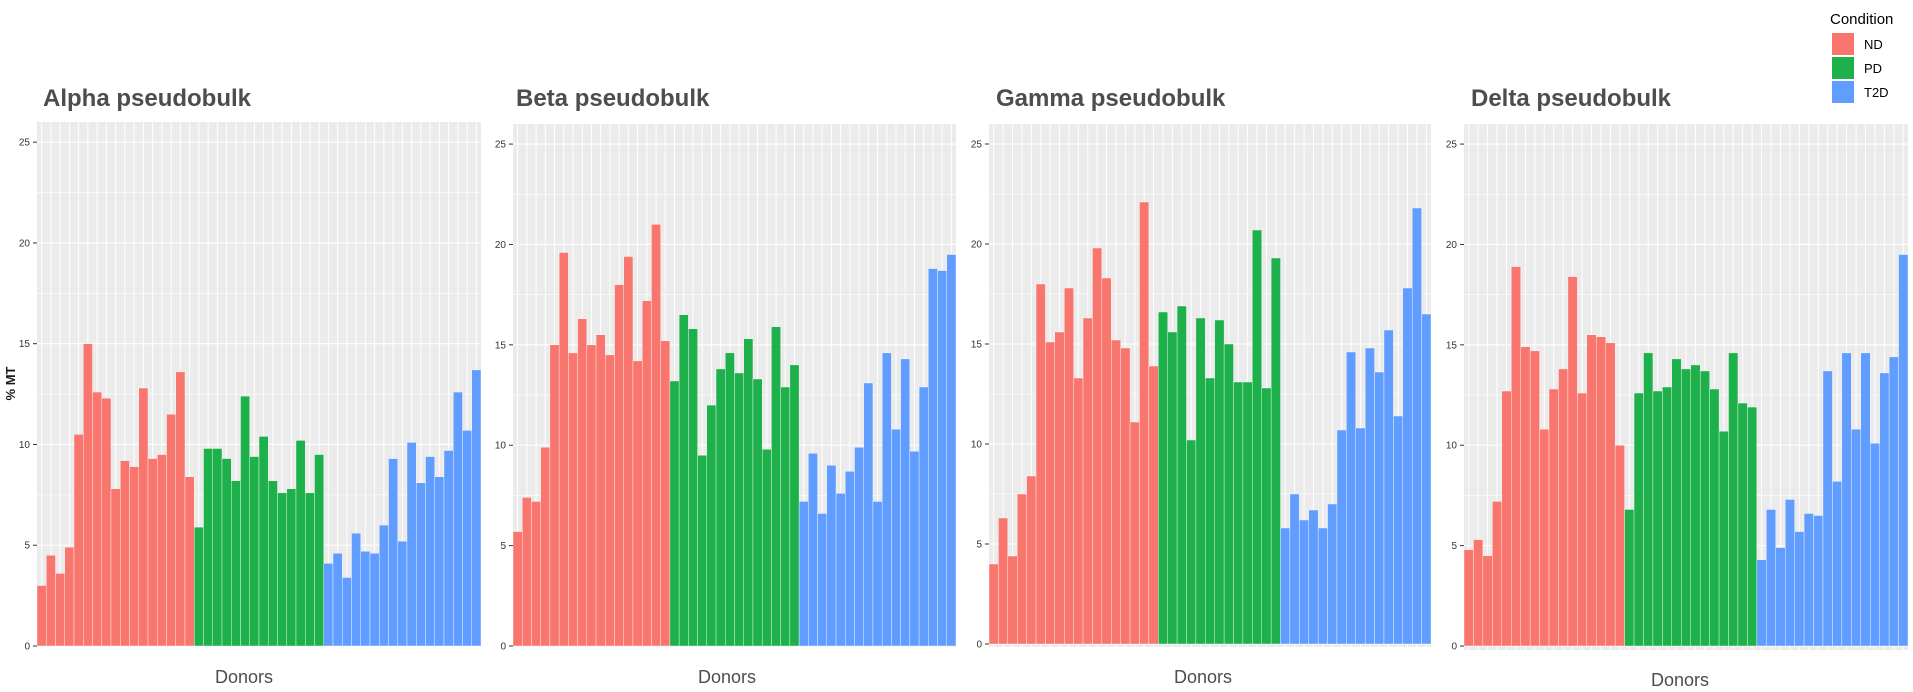 Image resolution: width=1913 pixels, height=692 pixels. I want to click on panel-title: Gamma pseudobulk, so click(1111, 98).